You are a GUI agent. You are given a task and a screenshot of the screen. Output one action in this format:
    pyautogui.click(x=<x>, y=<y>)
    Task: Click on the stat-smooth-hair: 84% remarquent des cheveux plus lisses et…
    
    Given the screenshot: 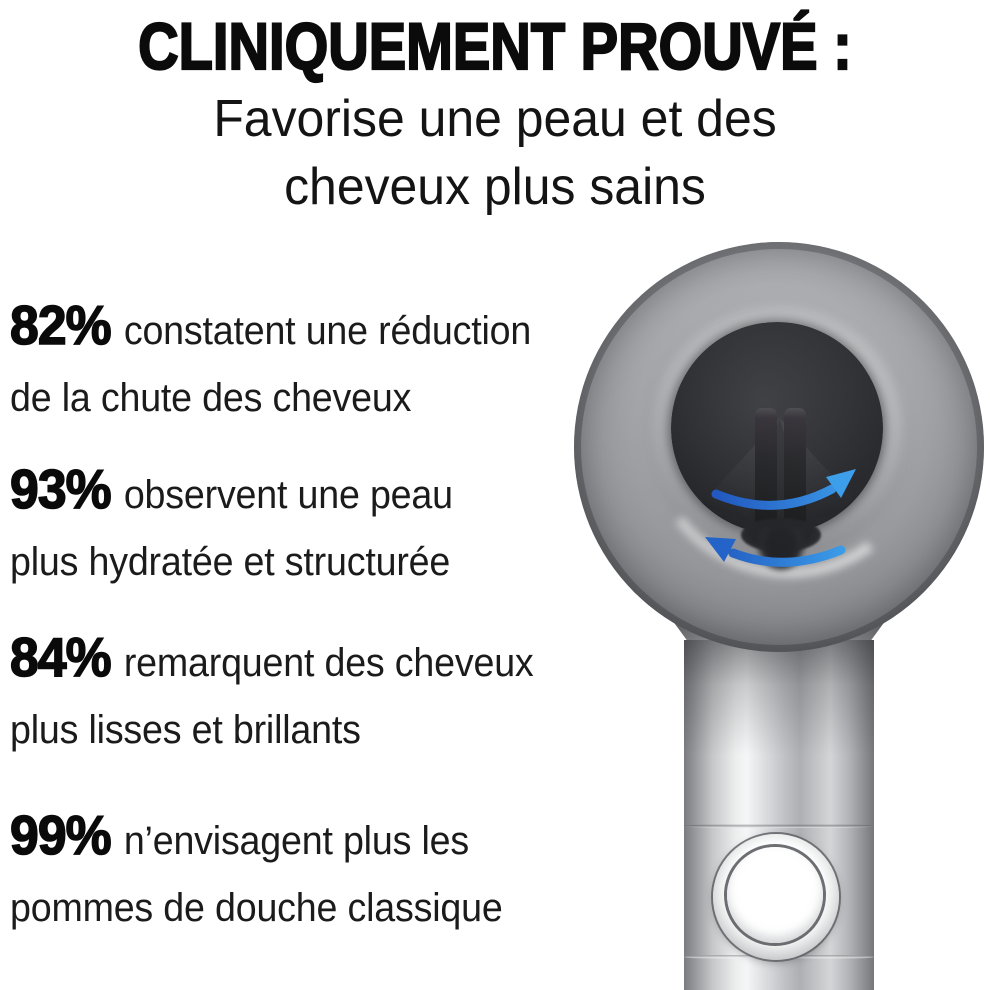 What is the action you would take?
    pyautogui.click(x=271, y=697)
    